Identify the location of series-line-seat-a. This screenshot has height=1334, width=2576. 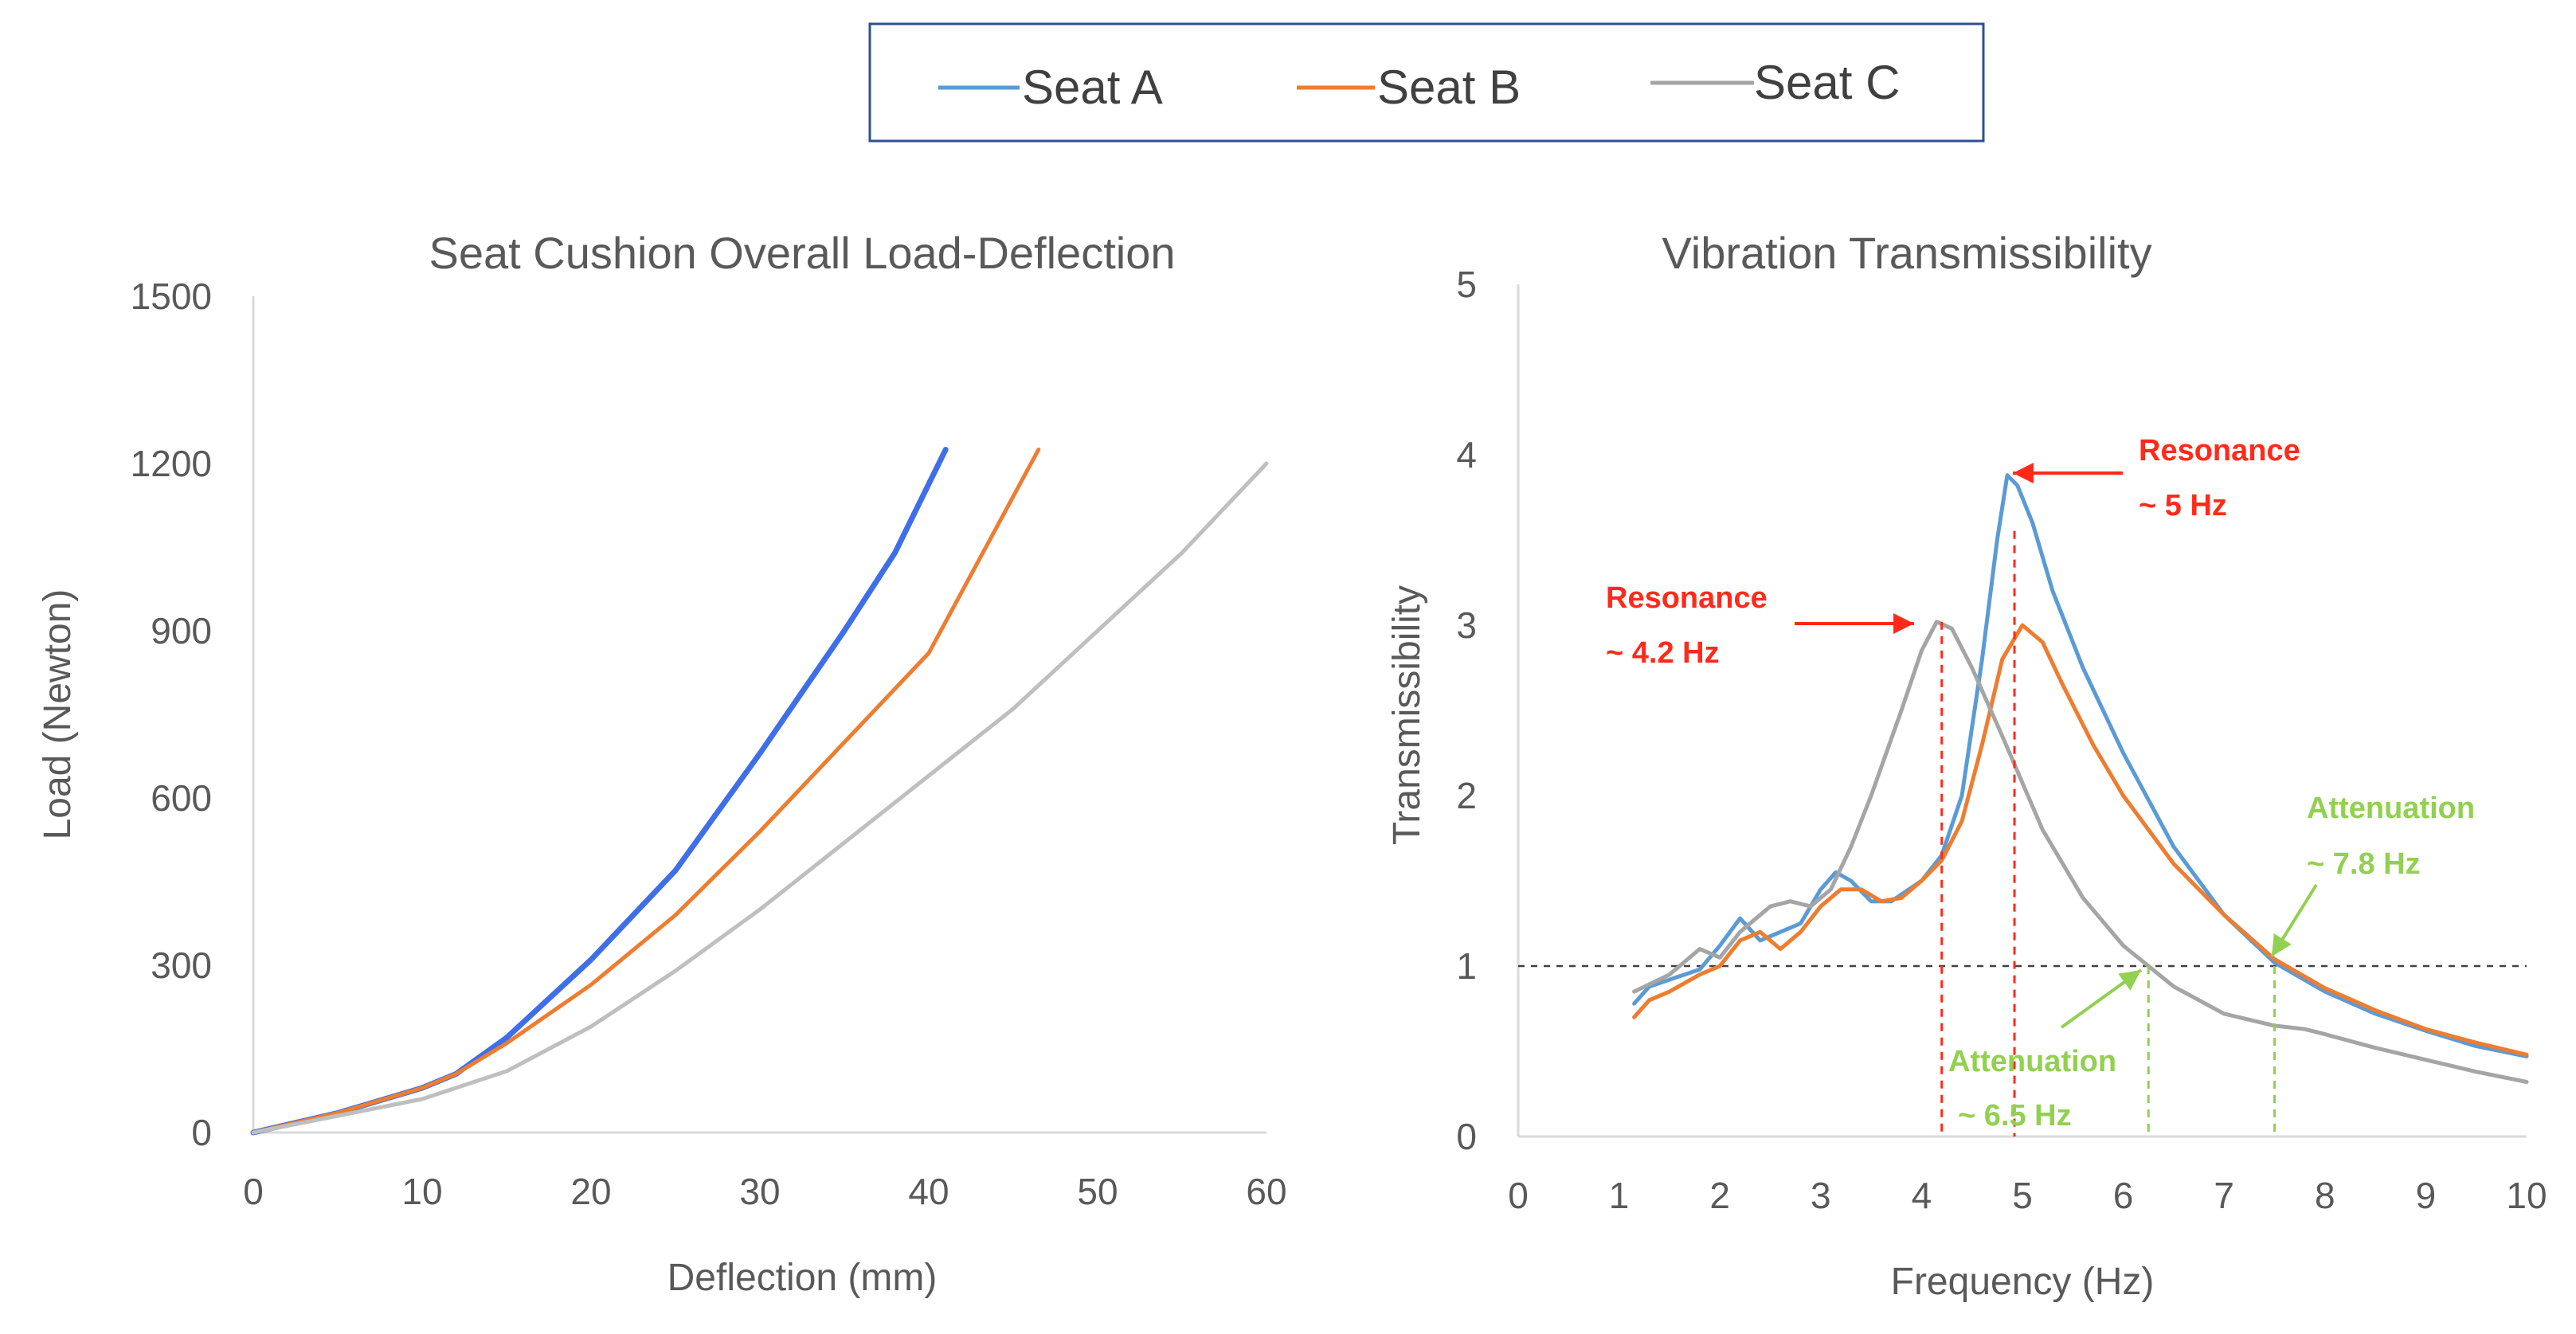
(599, 792).